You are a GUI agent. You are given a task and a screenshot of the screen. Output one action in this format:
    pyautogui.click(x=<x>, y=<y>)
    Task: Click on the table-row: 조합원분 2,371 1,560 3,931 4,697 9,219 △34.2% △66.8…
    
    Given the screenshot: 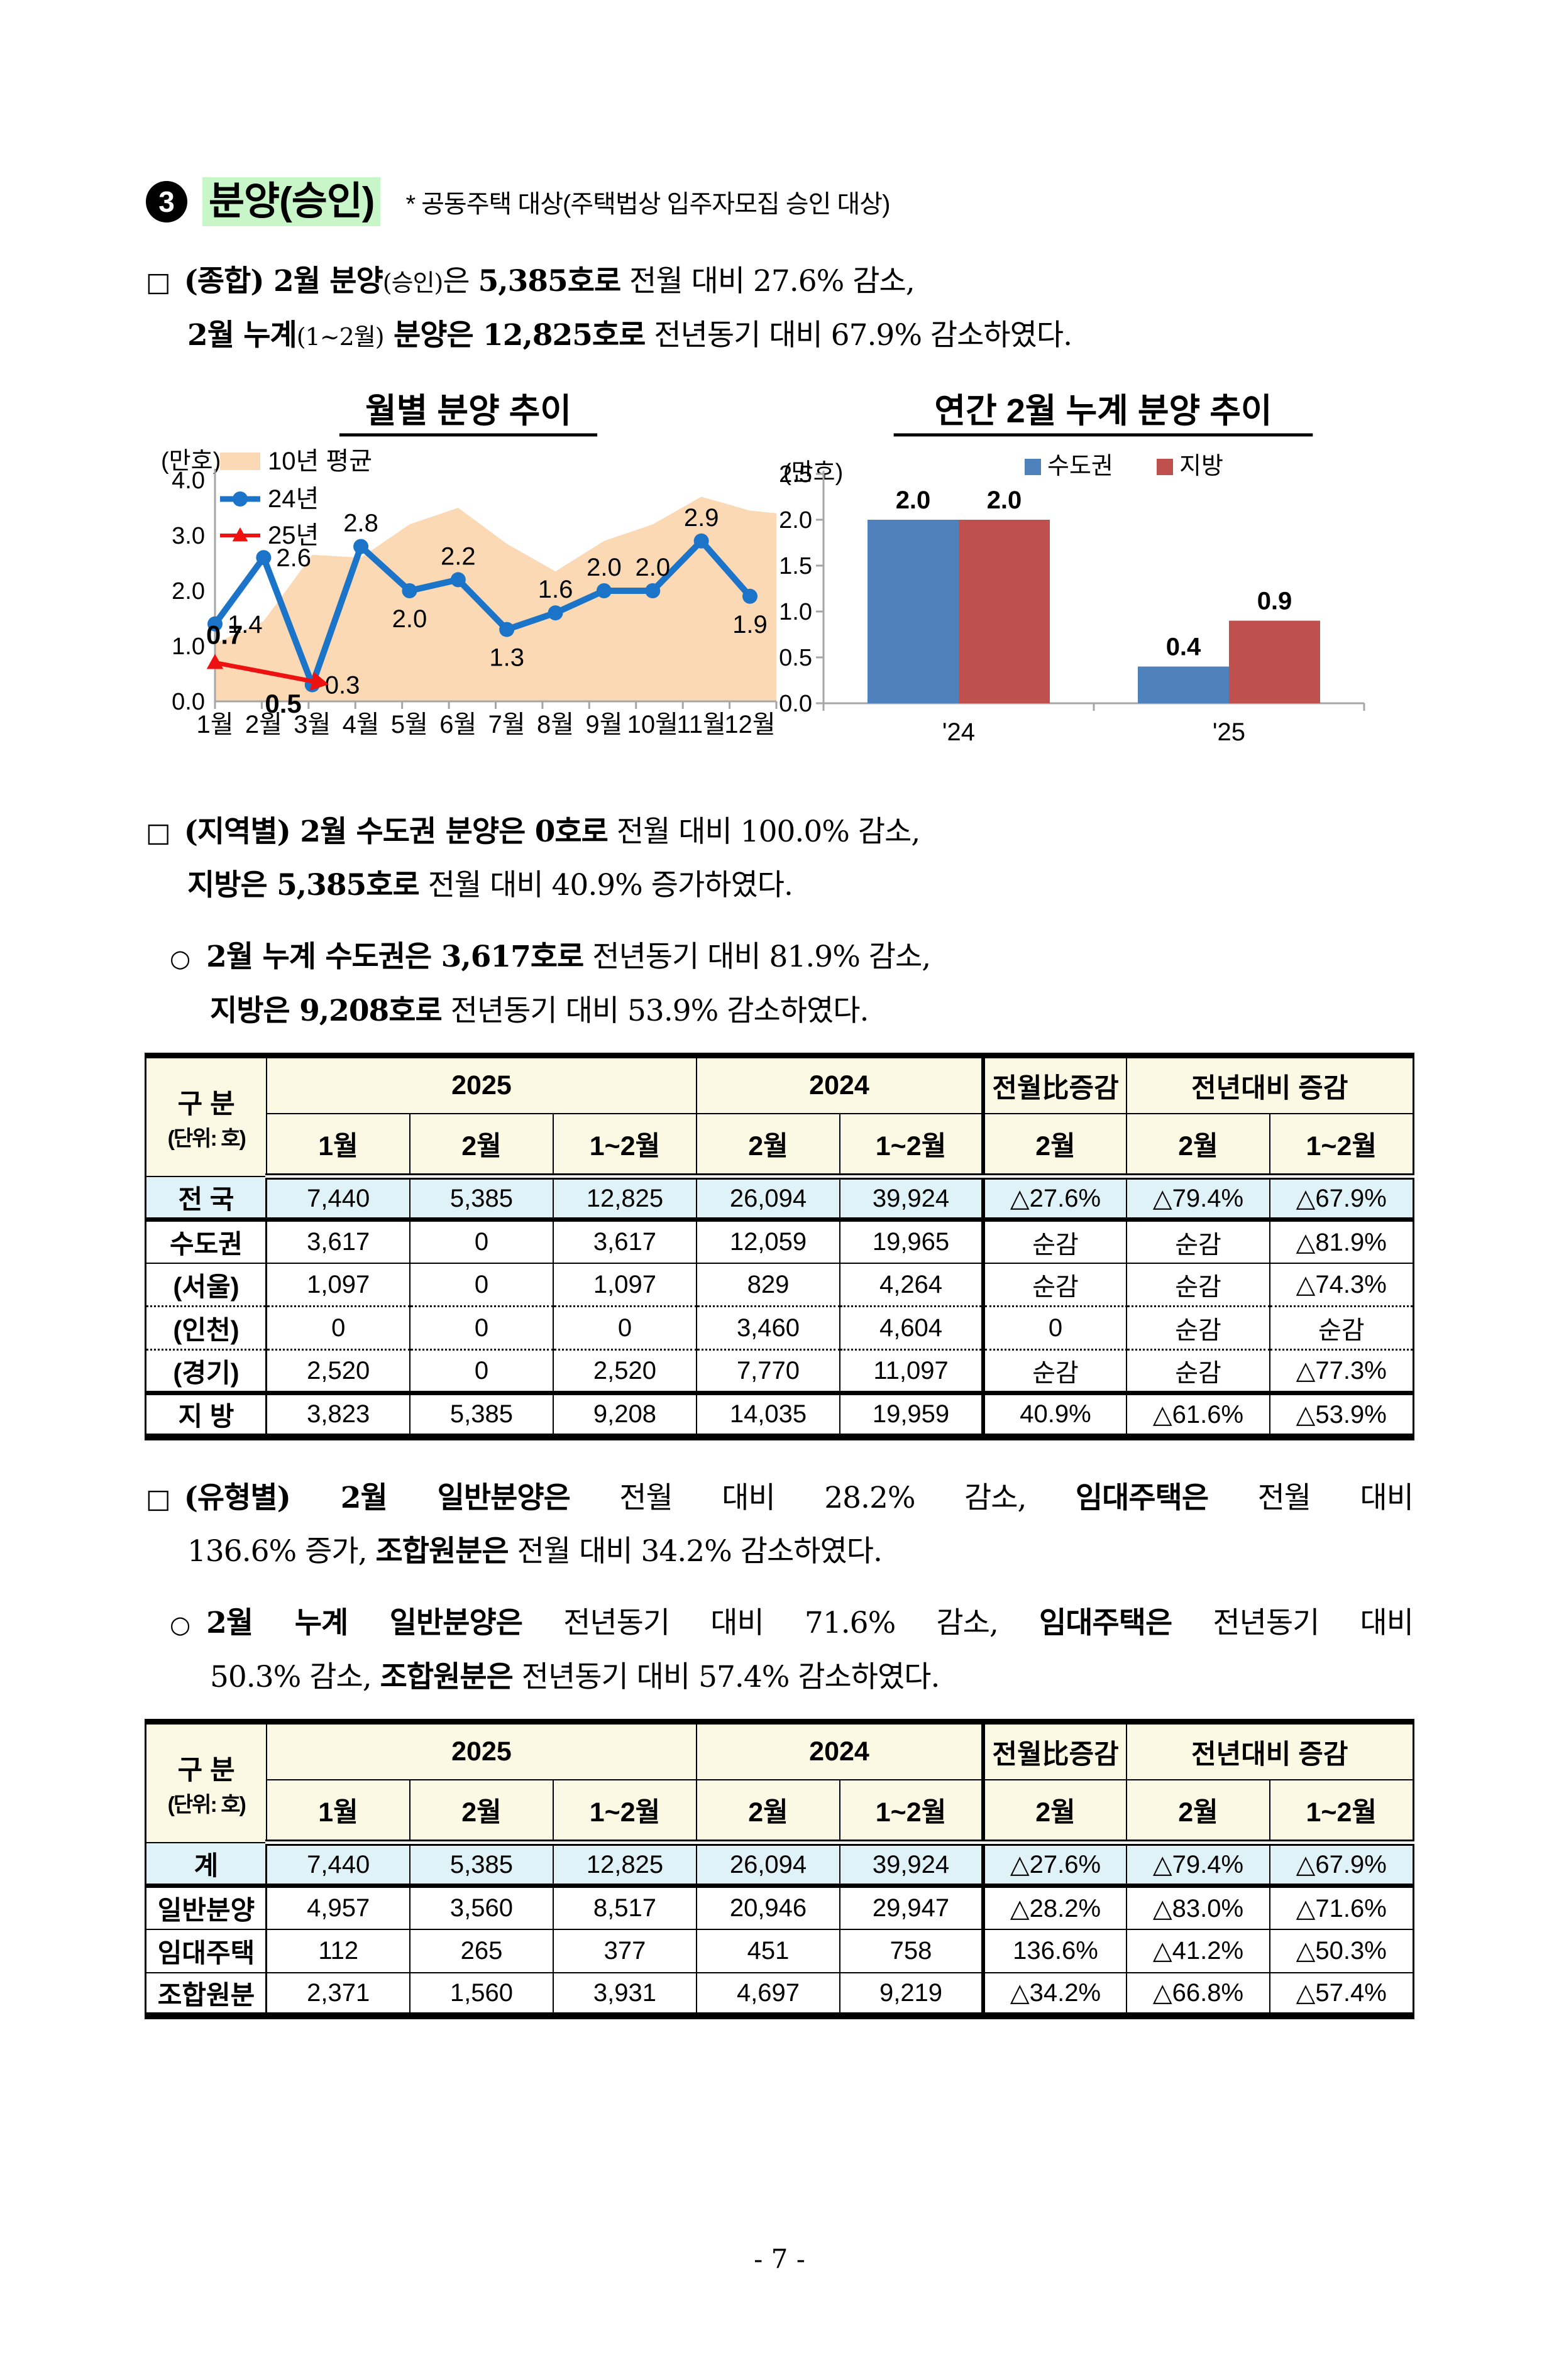 What is the action you would take?
    pyautogui.click(x=779, y=1994)
    